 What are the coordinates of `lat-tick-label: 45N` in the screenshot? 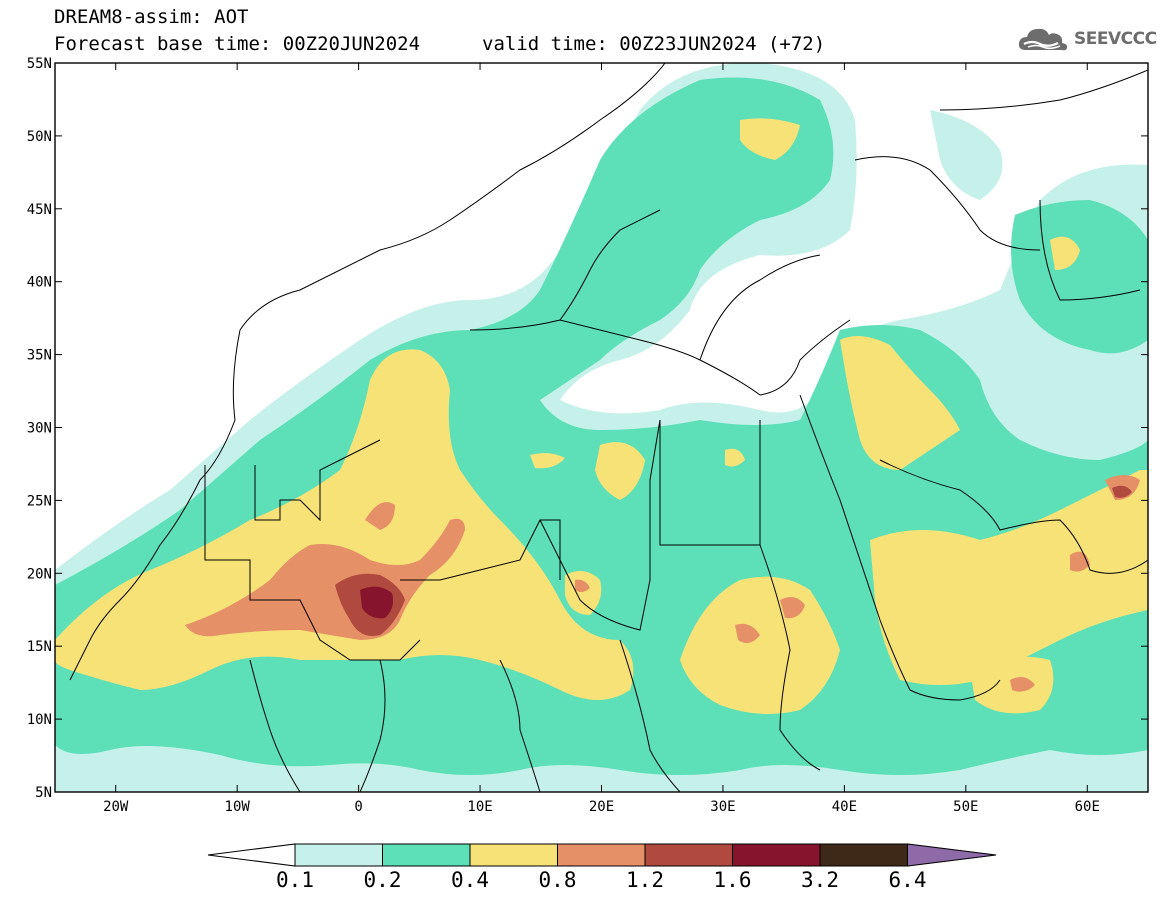 It's located at (39, 210).